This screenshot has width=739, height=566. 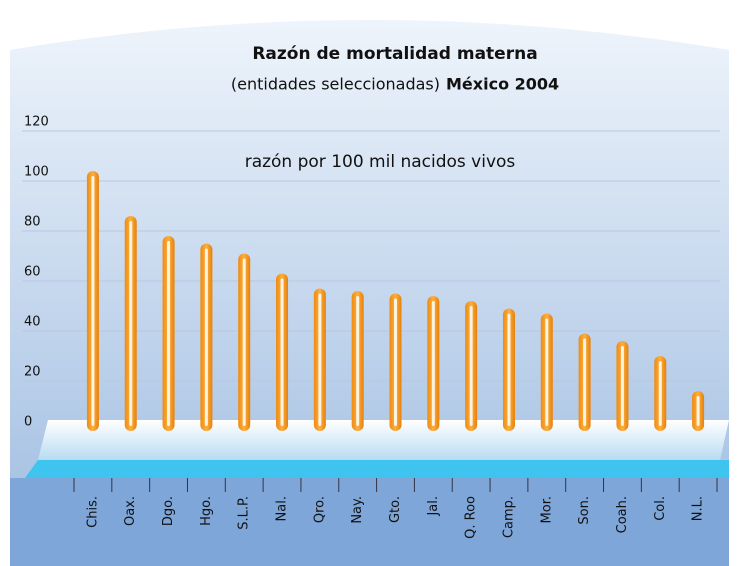 What do you see at coordinates (660, 508) in the screenshot?
I see `x-tick-label: Col.` at bounding box center [660, 508].